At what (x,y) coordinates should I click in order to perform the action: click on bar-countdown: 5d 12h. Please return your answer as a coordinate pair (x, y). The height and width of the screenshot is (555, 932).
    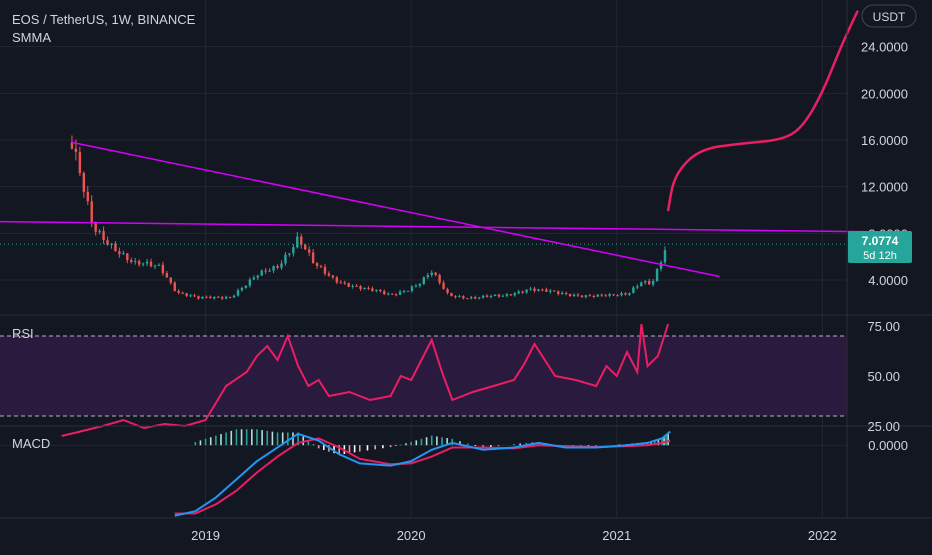
    Looking at the image, I should click on (880, 256).